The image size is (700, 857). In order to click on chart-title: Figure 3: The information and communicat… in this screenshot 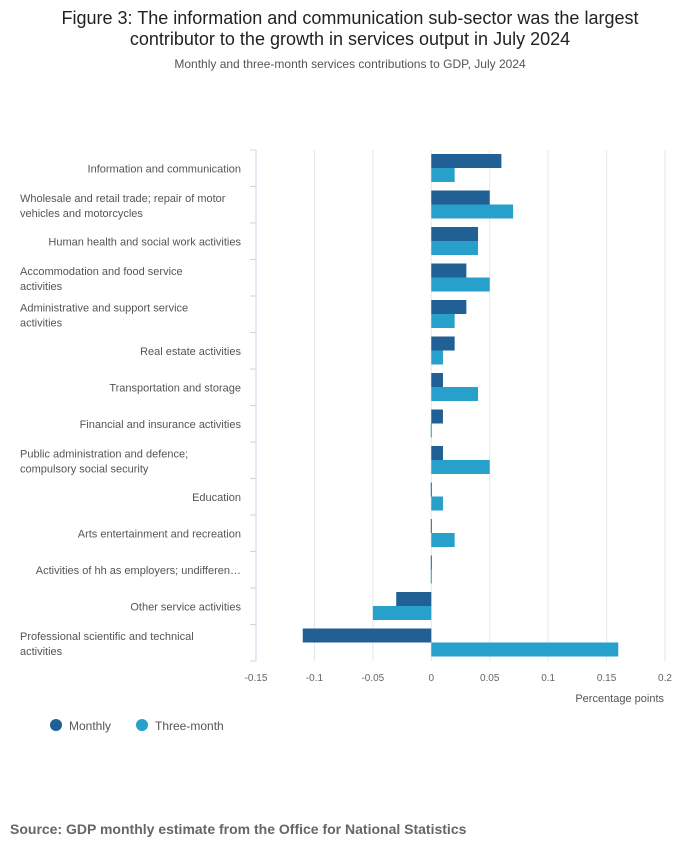, I will do `click(350, 29)`.